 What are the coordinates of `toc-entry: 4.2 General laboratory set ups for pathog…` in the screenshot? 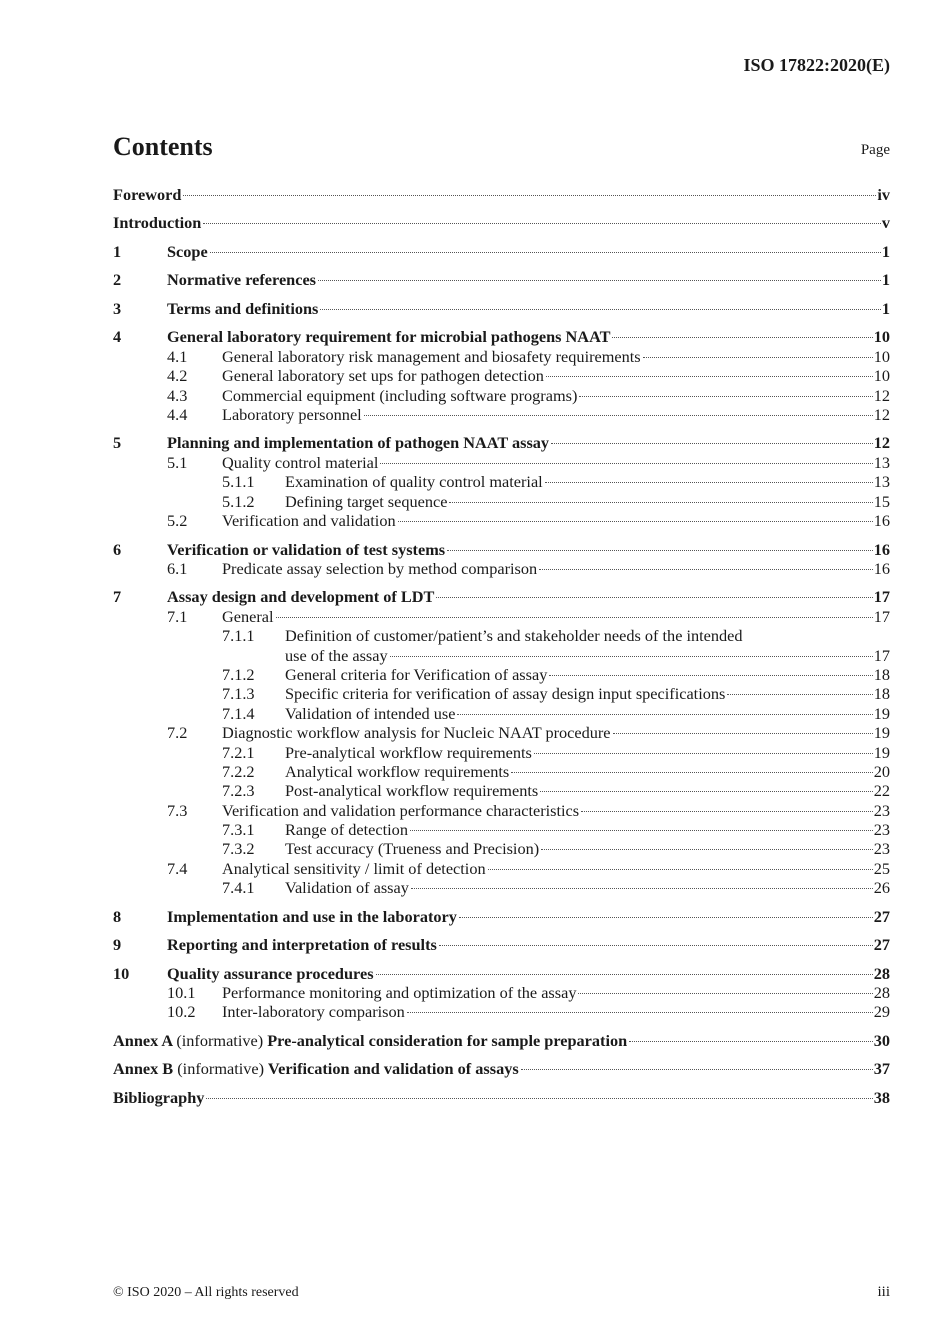 It's located at (501, 375).